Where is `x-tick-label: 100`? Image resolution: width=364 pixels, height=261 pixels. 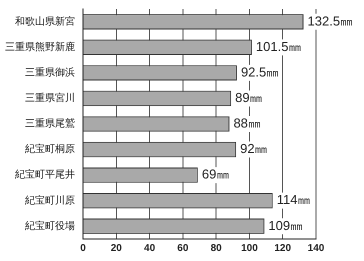
x-tick-label: 100 is located at coordinates (249, 248).